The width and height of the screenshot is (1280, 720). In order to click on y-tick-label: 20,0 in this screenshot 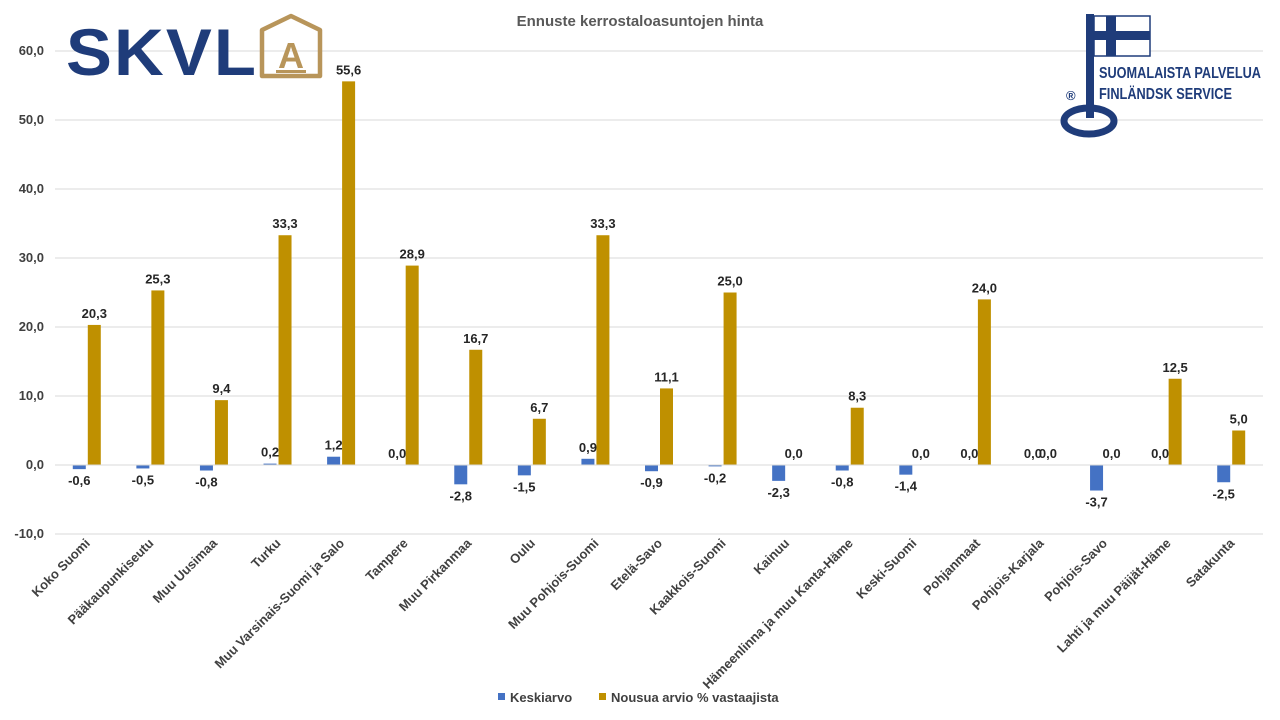, I will do `click(31, 326)`.